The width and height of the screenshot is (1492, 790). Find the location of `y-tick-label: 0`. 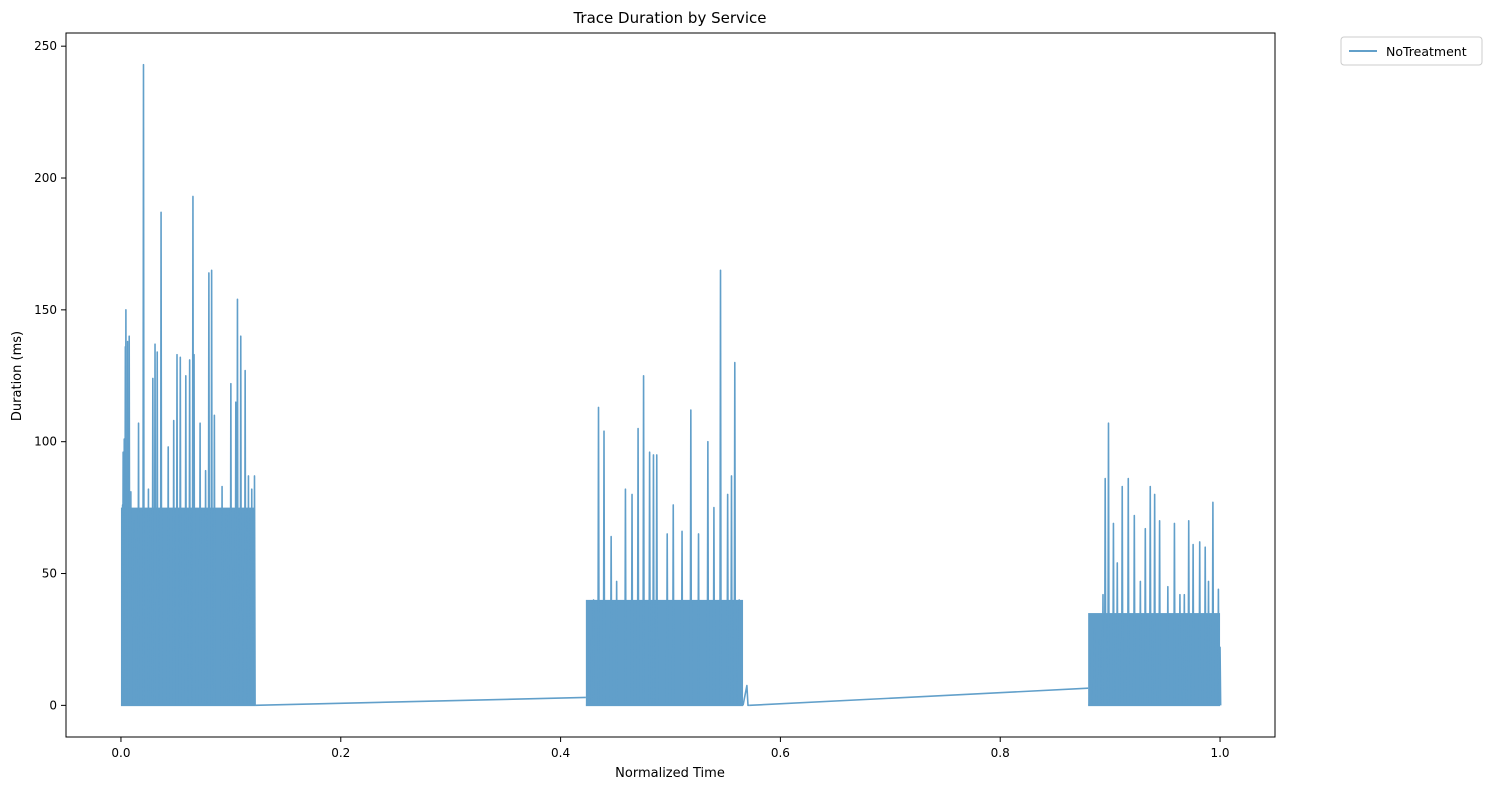

y-tick-label: 0 is located at coordinates (53, 705).